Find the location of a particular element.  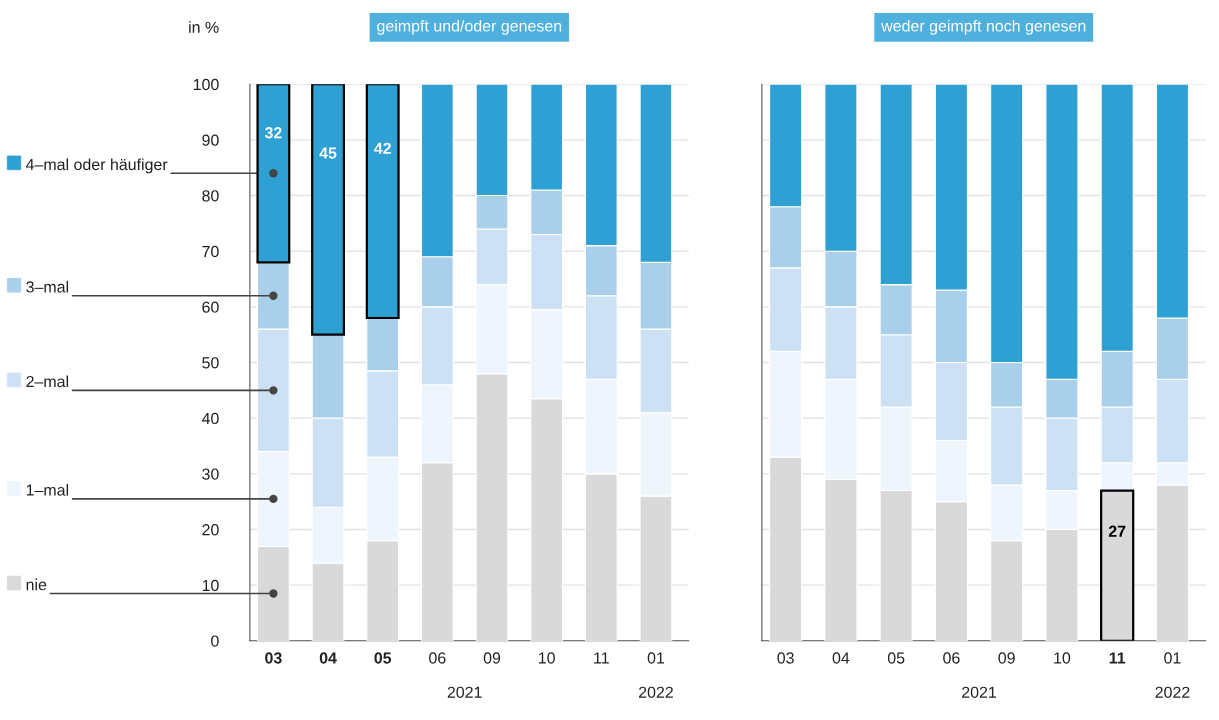

y-tick-label: 0 is located at coordinates (215, 641).